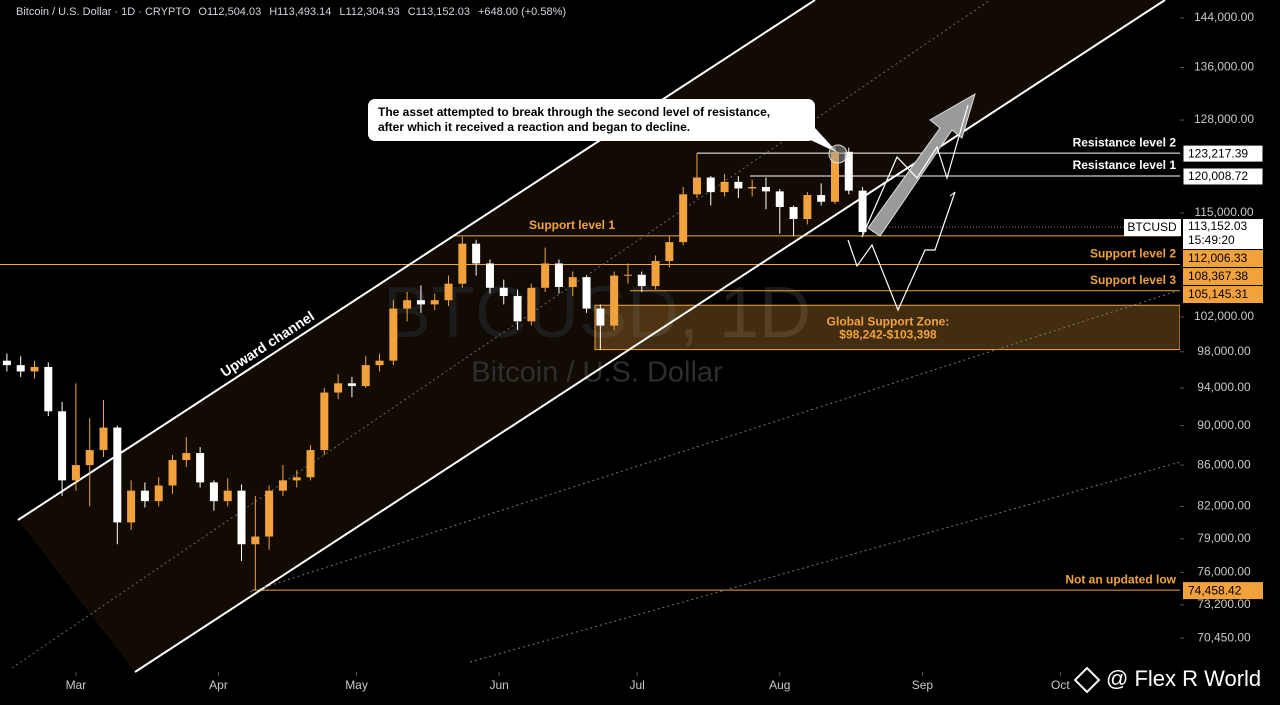 Image resolution: width=1280 pixels, height=705 pixels. What do you see at coordinates (636, 685) in the screenshot?
I see `x-tick-label: Jul` at bounding box center [636, 685].